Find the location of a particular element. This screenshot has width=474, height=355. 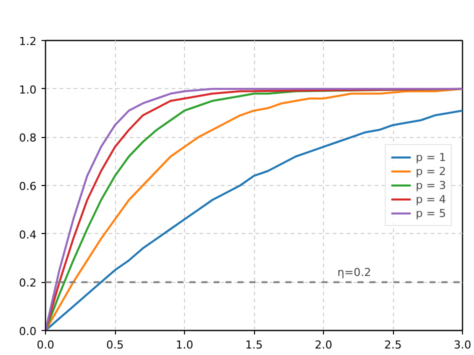

legend-label: p = 2 is located at coordinates (431, 171).